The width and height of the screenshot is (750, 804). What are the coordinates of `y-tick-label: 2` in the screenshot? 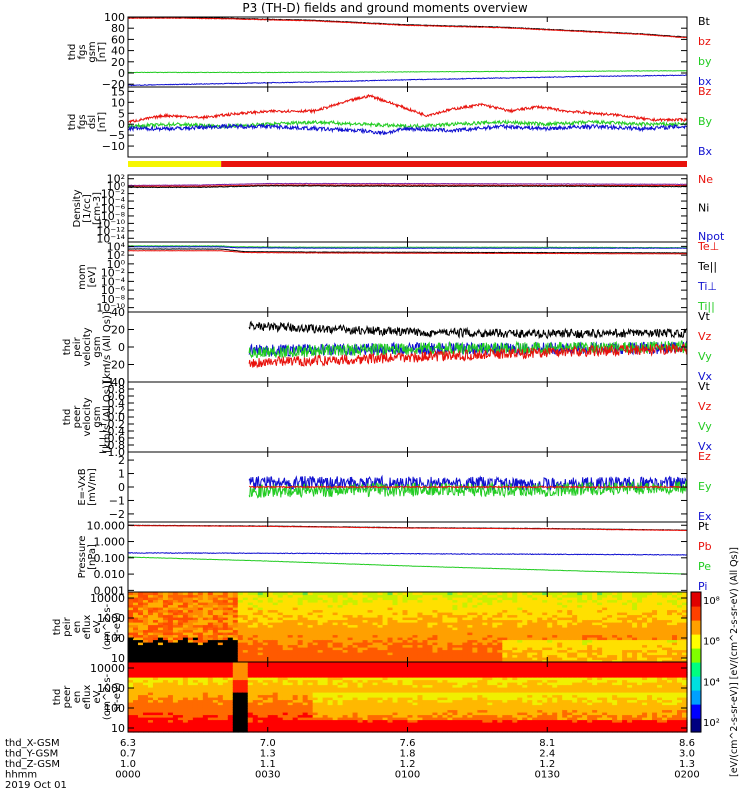 It's located at (121, 460).